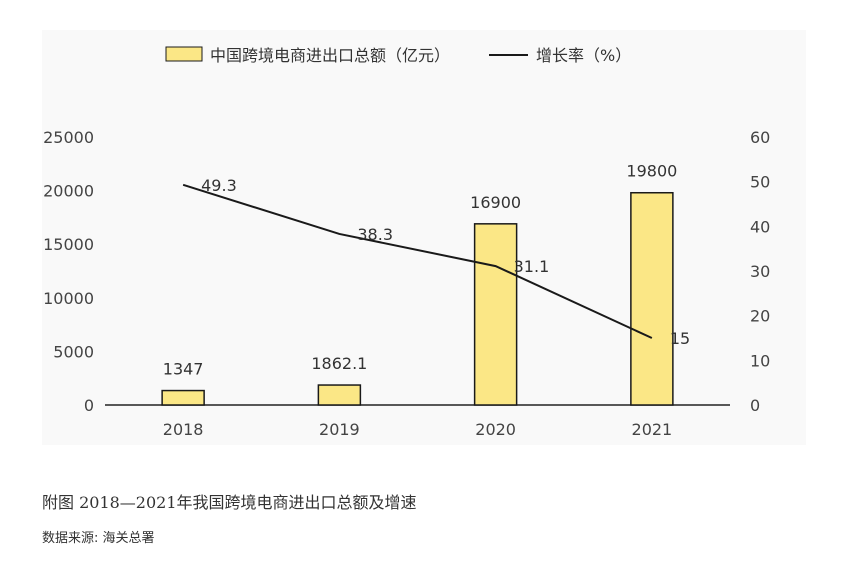  I want to click on bar-value-label: 16900, so click(495, 202).